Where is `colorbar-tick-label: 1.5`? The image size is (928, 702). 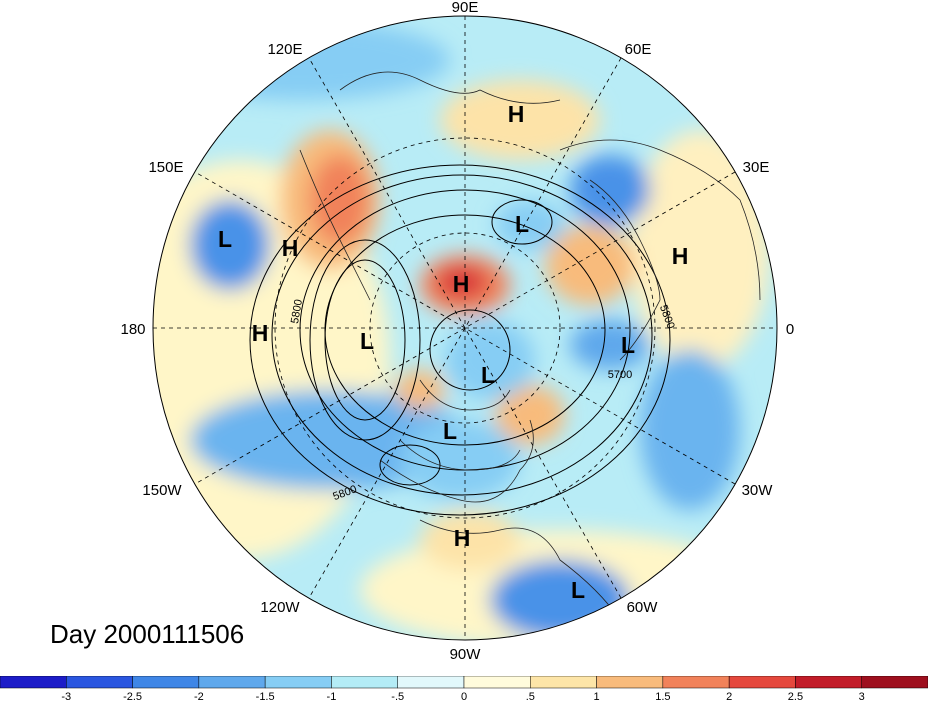
colorbar-tick-label: 1.5 is located at coordinates (662, 696).